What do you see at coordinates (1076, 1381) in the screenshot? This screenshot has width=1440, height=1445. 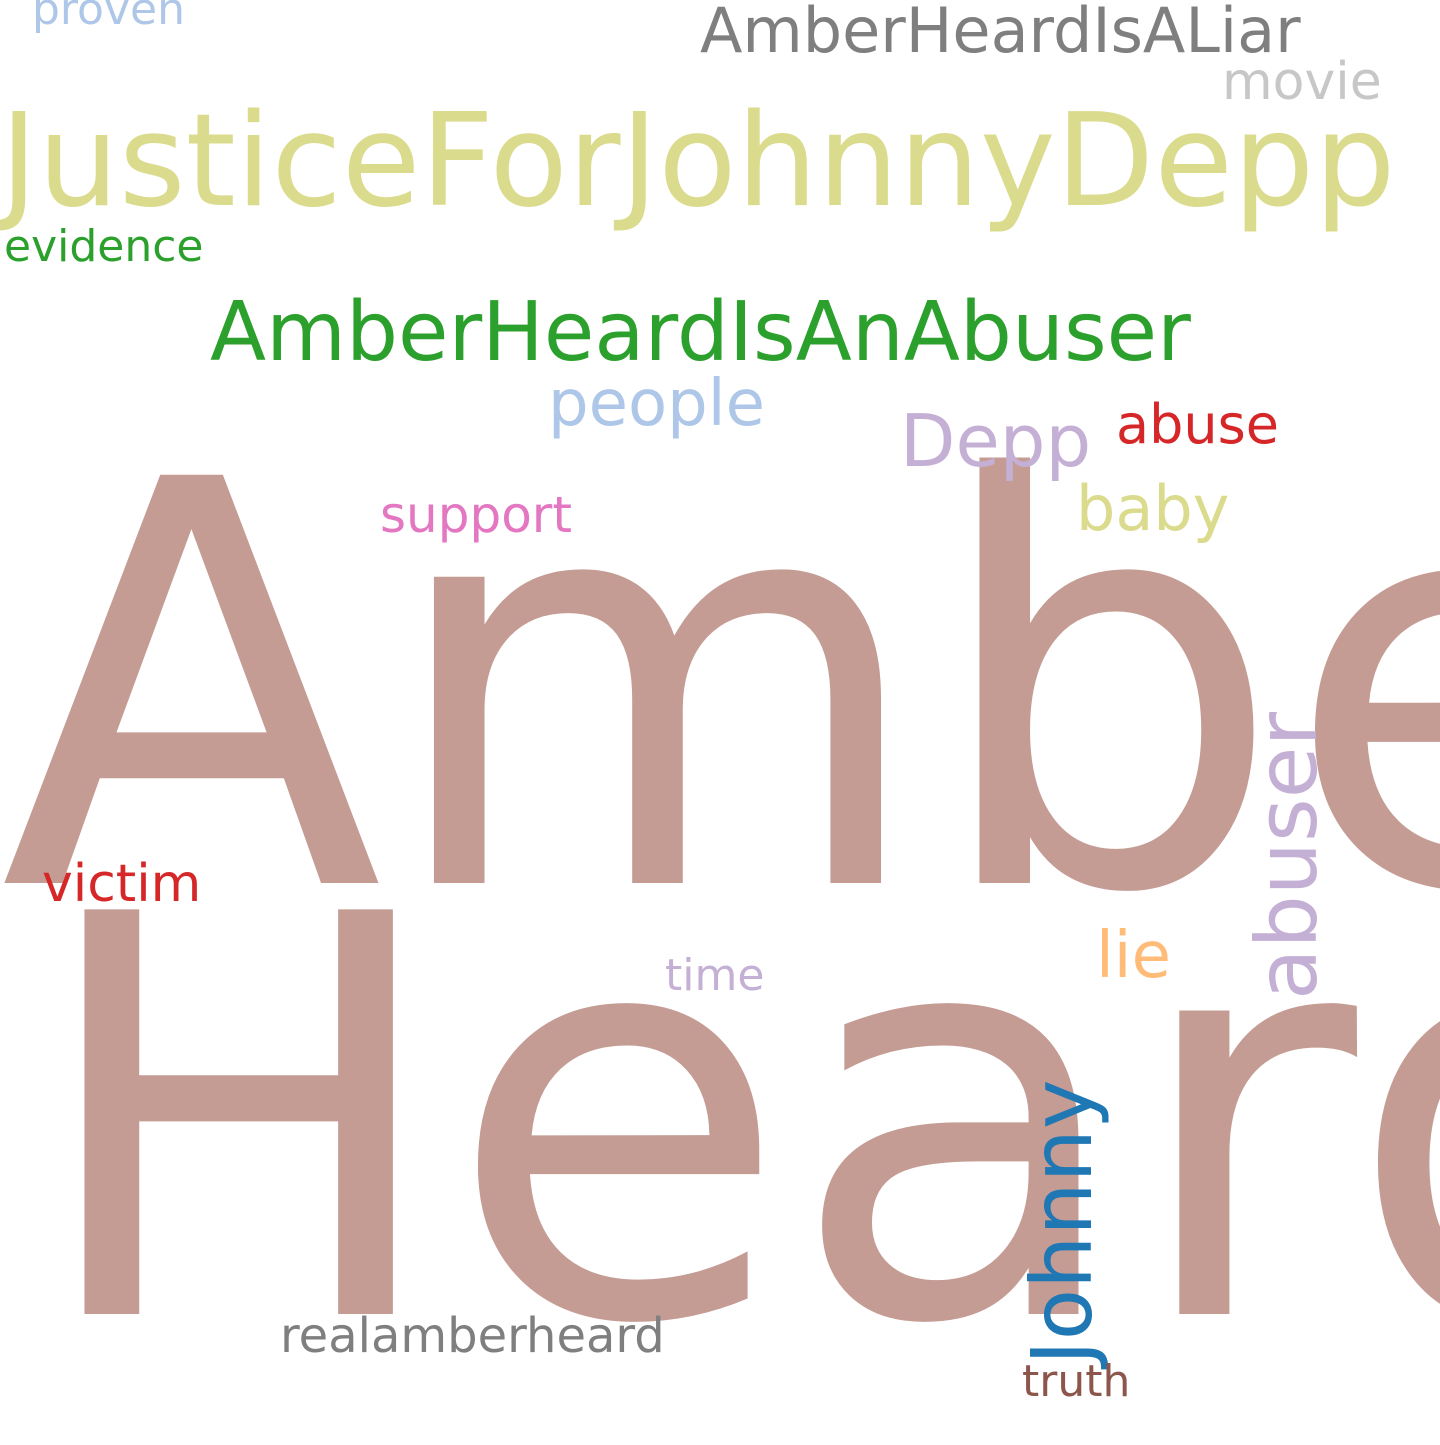 I see `word-truth: truth` at bounding box center [1076, 1381].